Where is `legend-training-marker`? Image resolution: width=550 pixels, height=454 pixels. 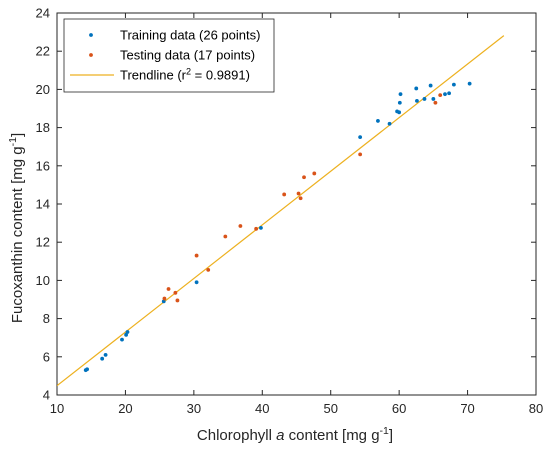
legend-training-marker is located at coordinates (91, 35).